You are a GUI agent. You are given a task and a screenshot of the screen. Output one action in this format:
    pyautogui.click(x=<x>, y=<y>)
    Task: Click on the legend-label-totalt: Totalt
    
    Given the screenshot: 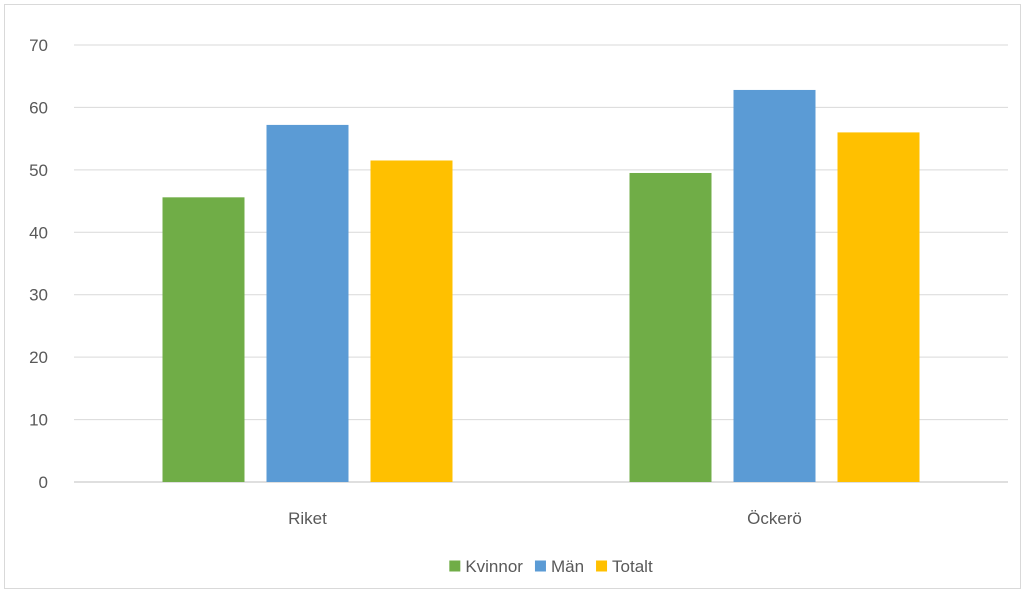 What is the action you would take?
    pyautogui.click(x=632, y=566)
    